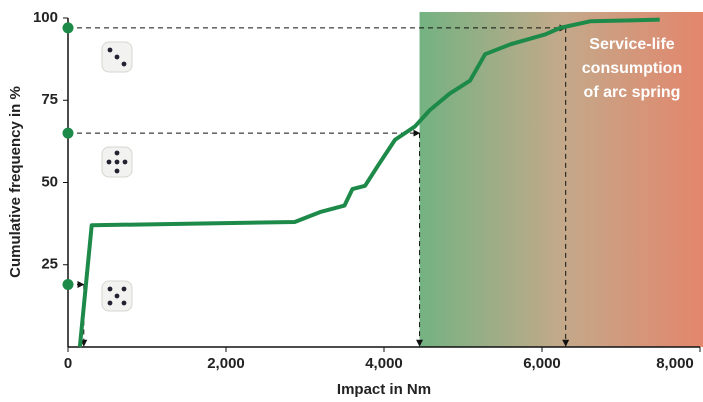 This screenshot has height=402, width=703. What do you see at coordinates (15, 182) in the screenshot?
I see `y-axis-title: Cumulative frequency in %` at bounding box center [15, 182].